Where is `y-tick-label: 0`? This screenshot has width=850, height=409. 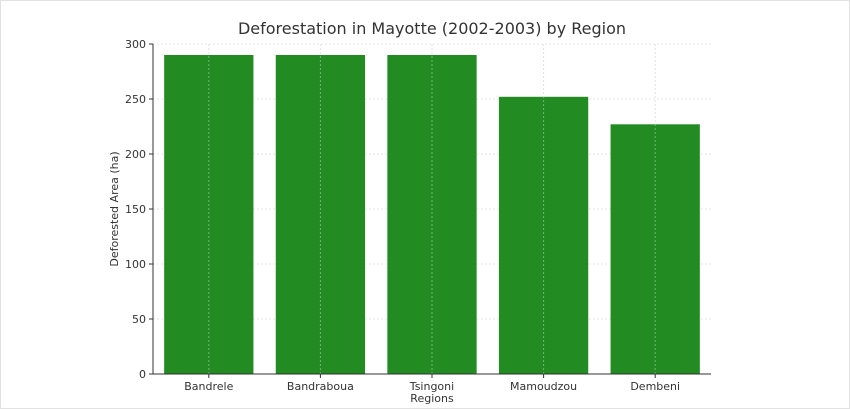
y-tick-label: 0 is located at coordinates (142, 374).